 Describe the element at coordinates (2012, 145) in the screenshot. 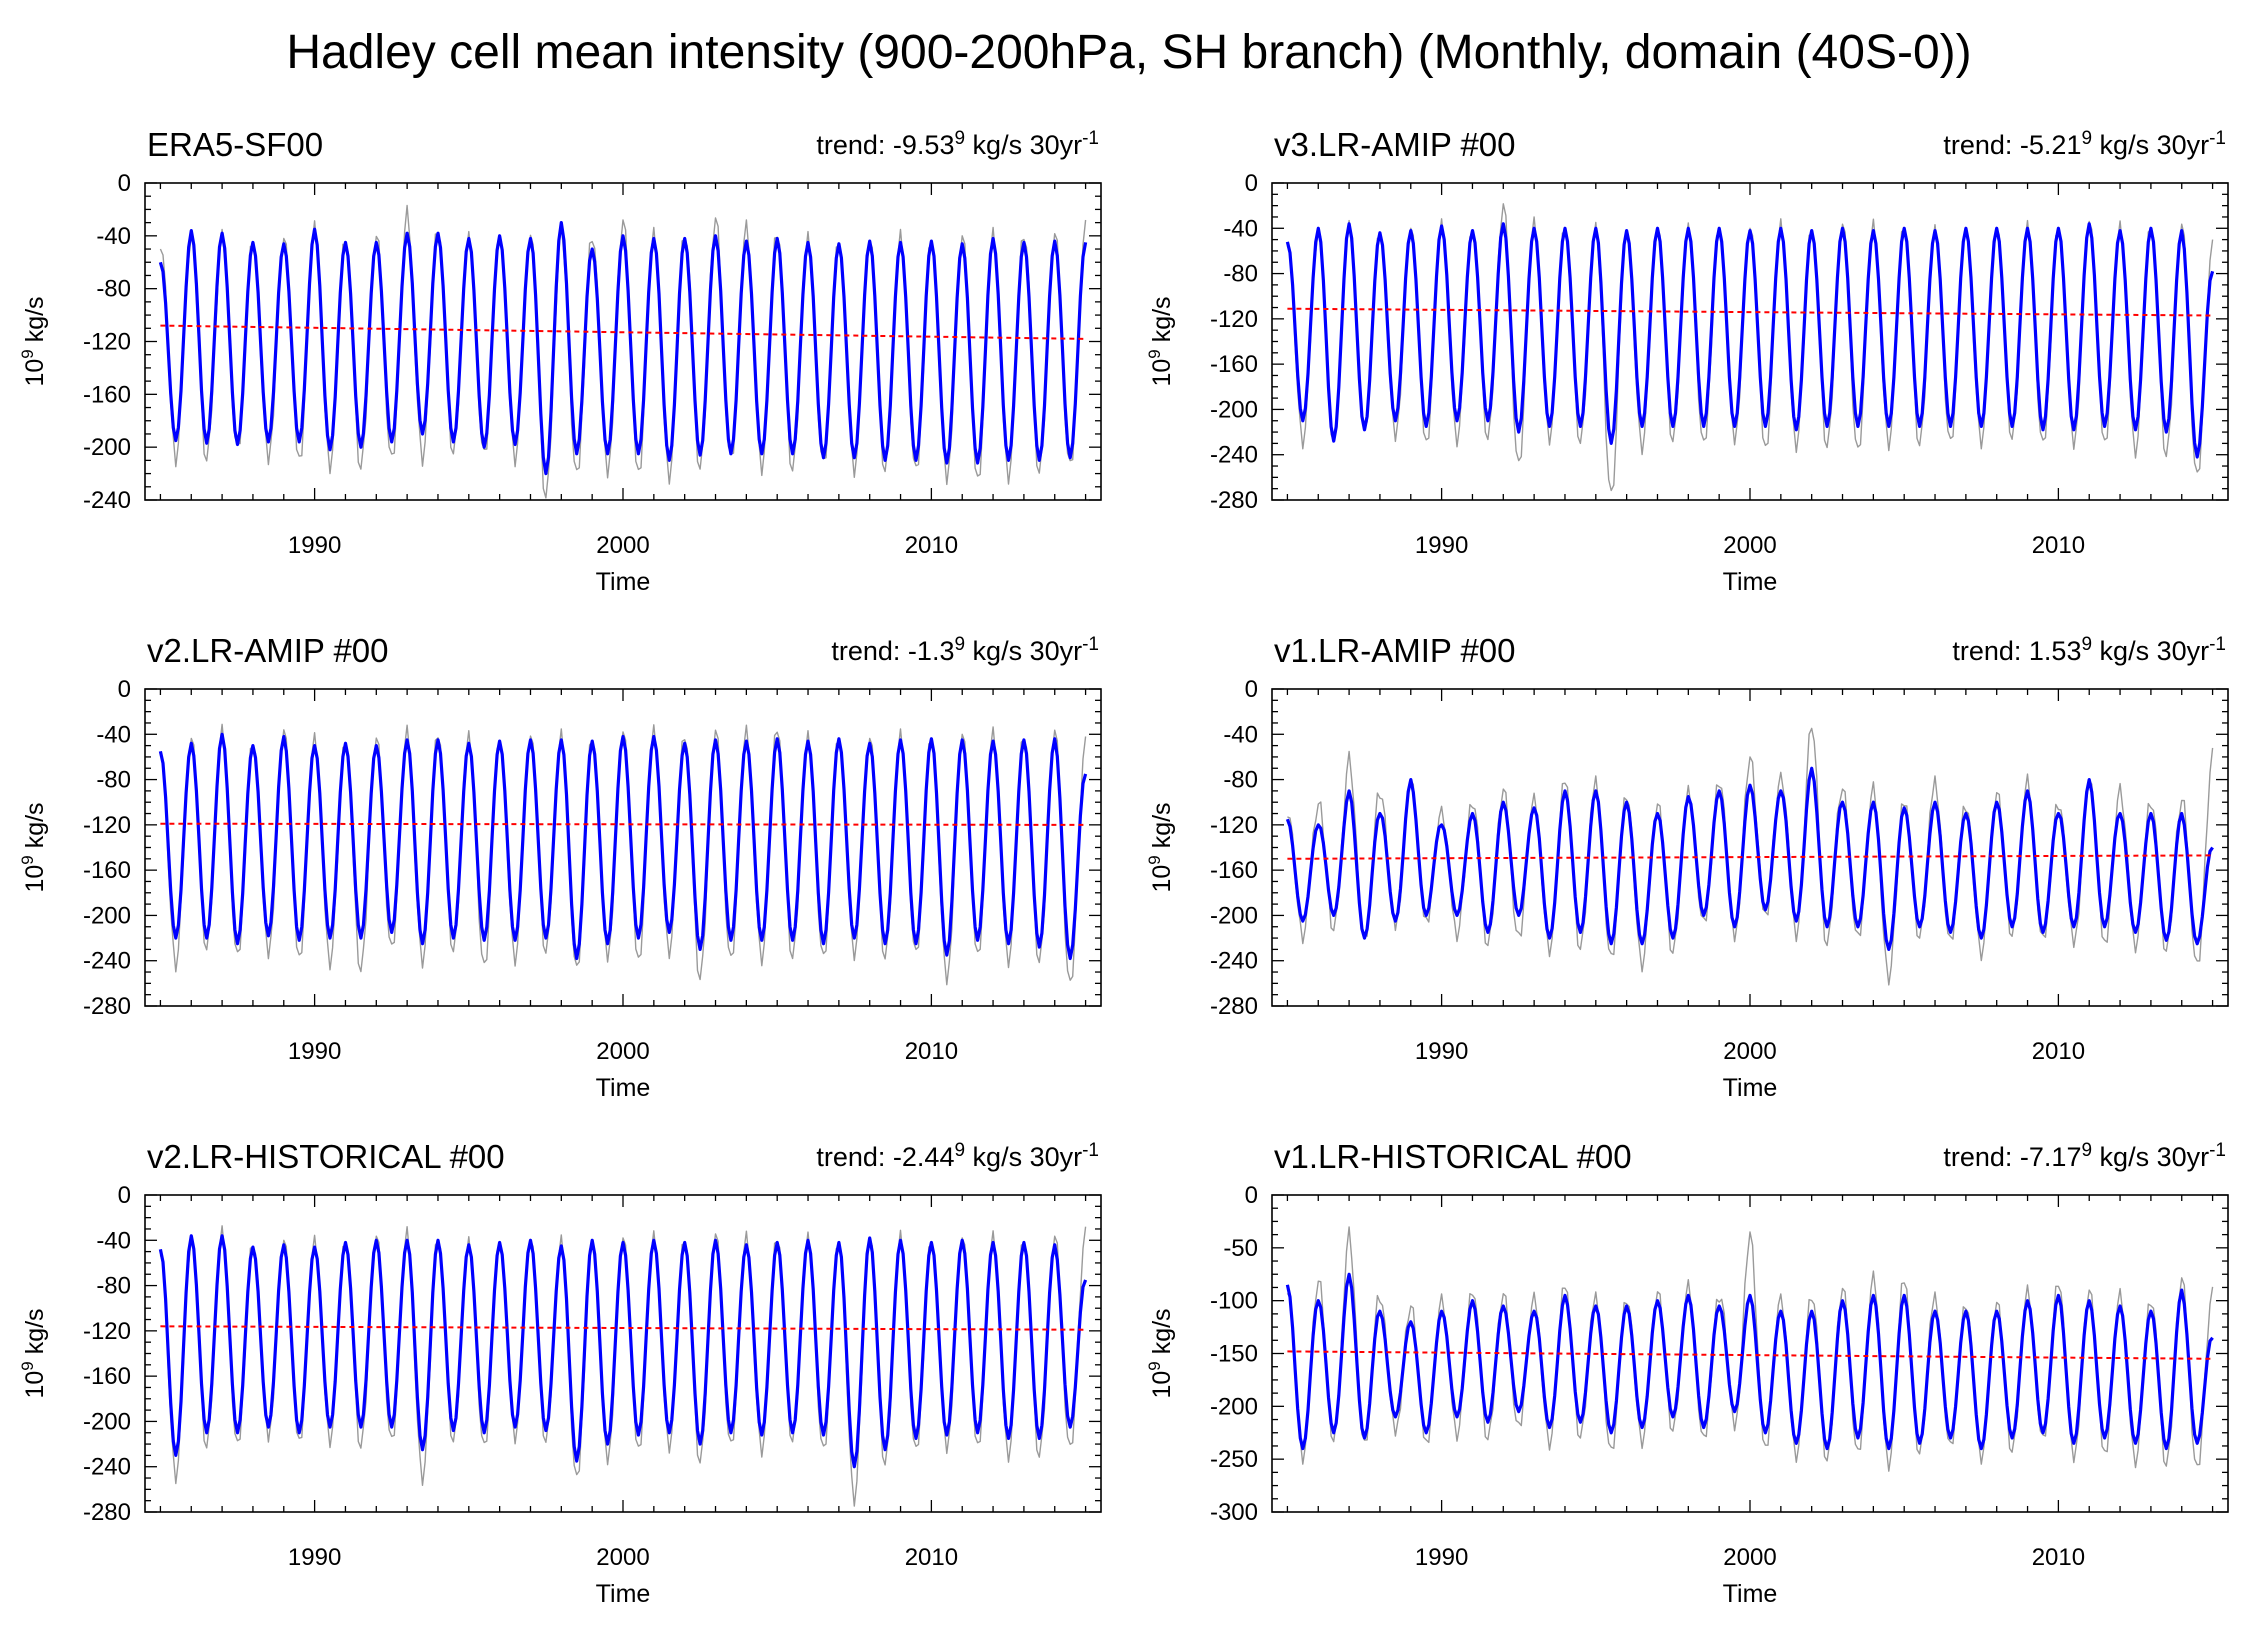

I see `trend-value: trend: -5.21` at that location.